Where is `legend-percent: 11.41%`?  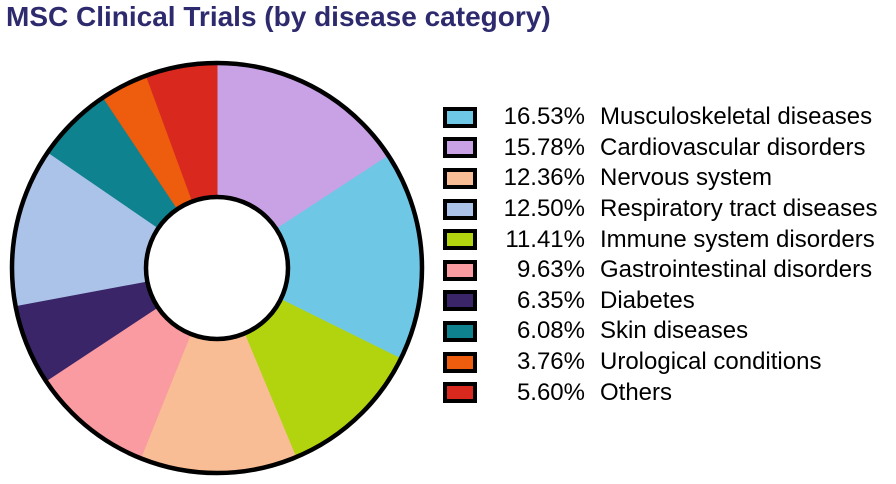
legend-percent: 11.41% is located at coordinates (545, 239).